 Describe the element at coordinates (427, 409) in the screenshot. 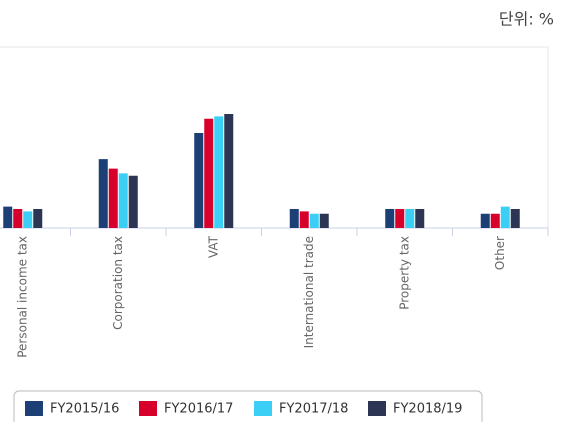

I see `legend-label: FY2018/19` at that location.